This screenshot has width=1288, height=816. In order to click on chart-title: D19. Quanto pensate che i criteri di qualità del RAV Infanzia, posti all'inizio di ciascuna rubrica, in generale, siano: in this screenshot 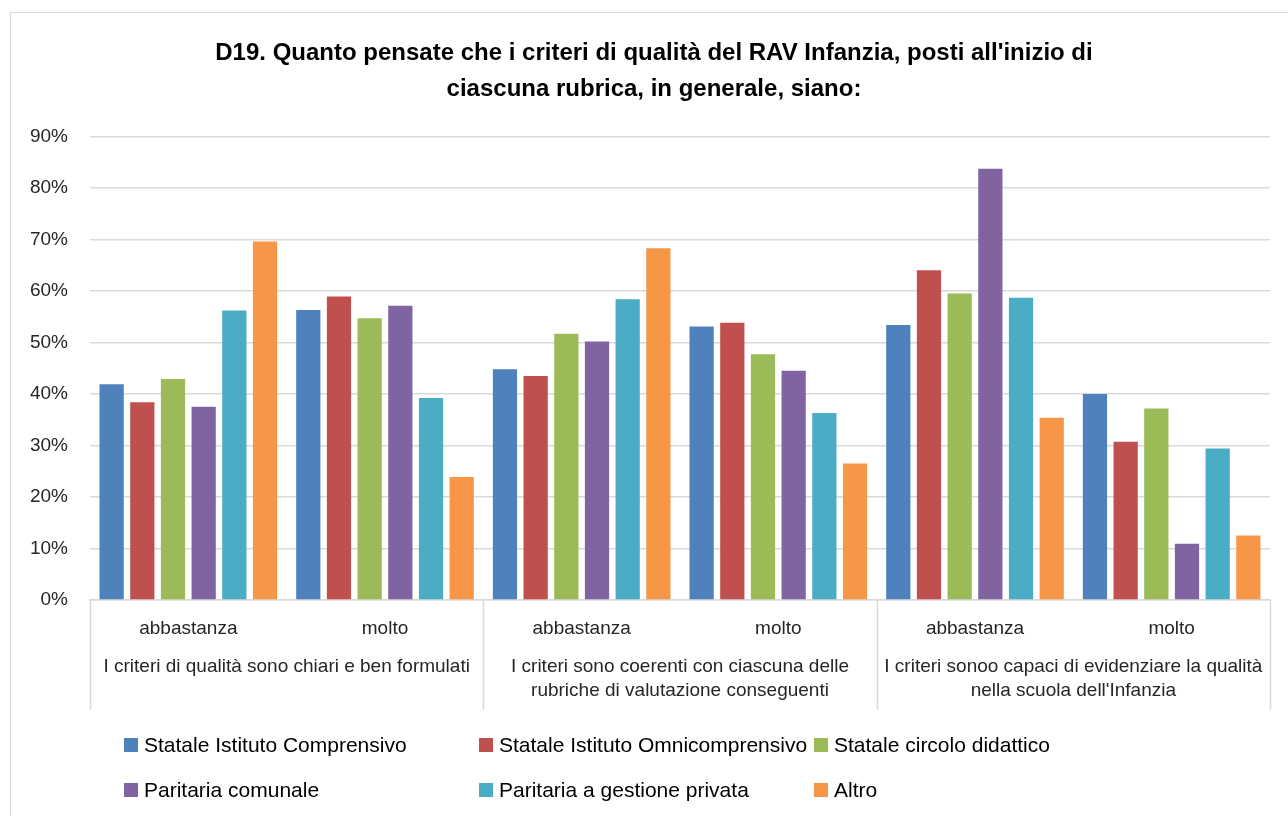, I will do `click(654, 70)`.